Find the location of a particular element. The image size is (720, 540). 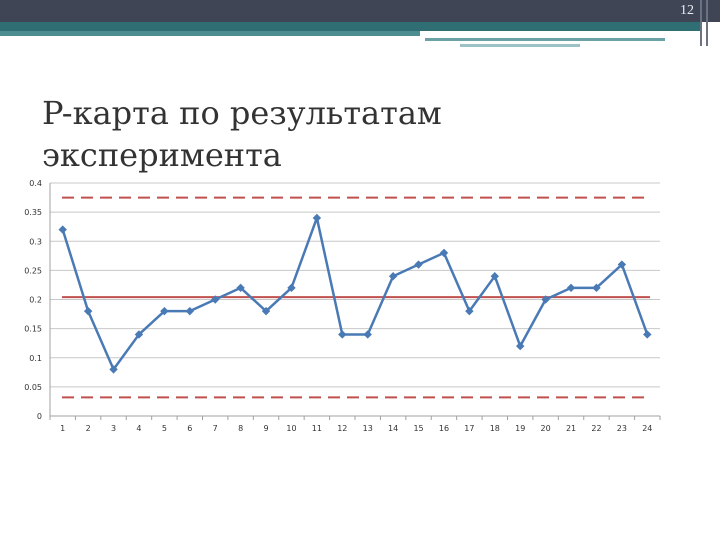

x-tick-label: 21 is located at coordinates (571, 428).